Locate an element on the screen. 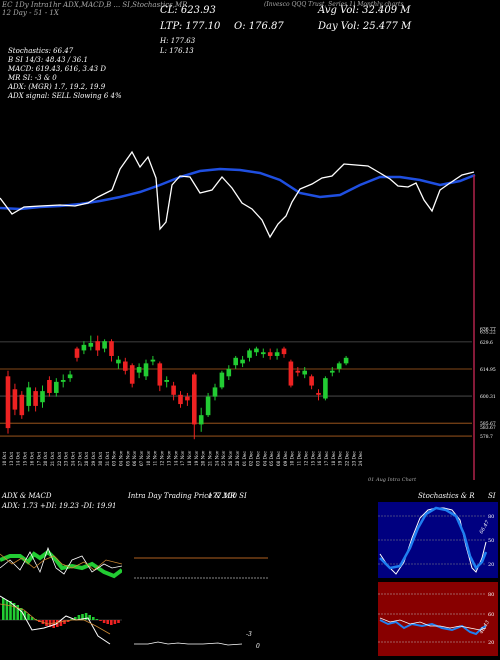 This screenshot has width=500, height=660. date-tick-label: 14 Nov is located at coordinates (175, 458).